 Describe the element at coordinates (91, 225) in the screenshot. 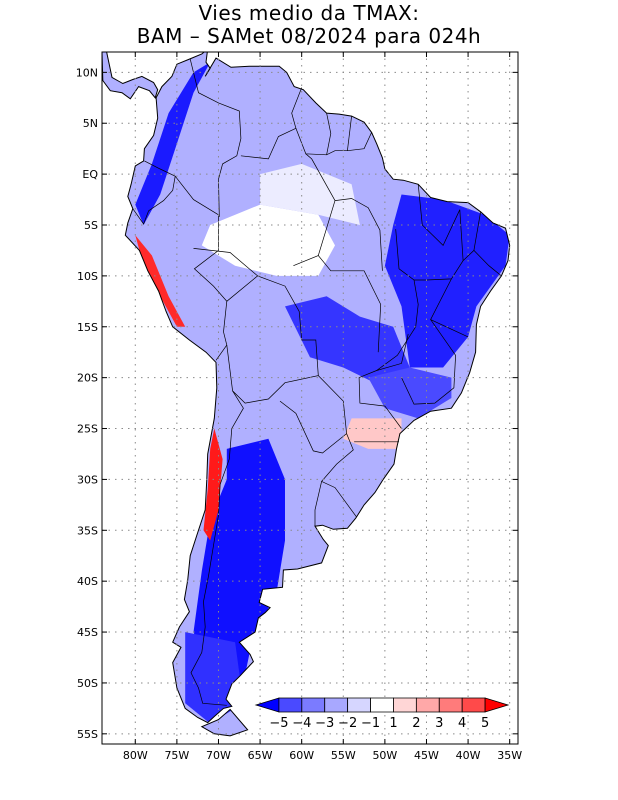

I see `latitude-label: 5S` at that location.